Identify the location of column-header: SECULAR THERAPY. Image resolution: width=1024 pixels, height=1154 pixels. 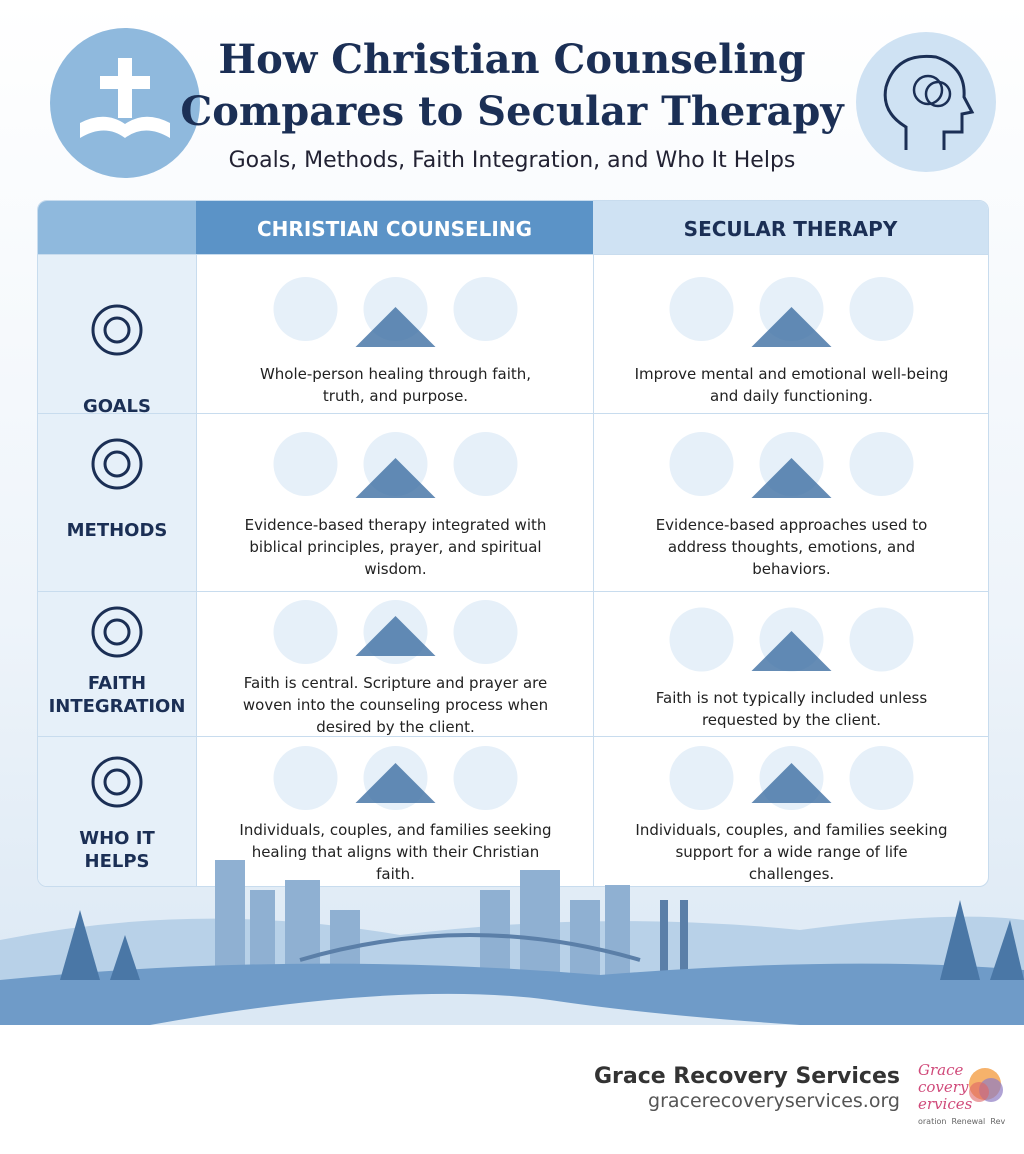
(790, 227).